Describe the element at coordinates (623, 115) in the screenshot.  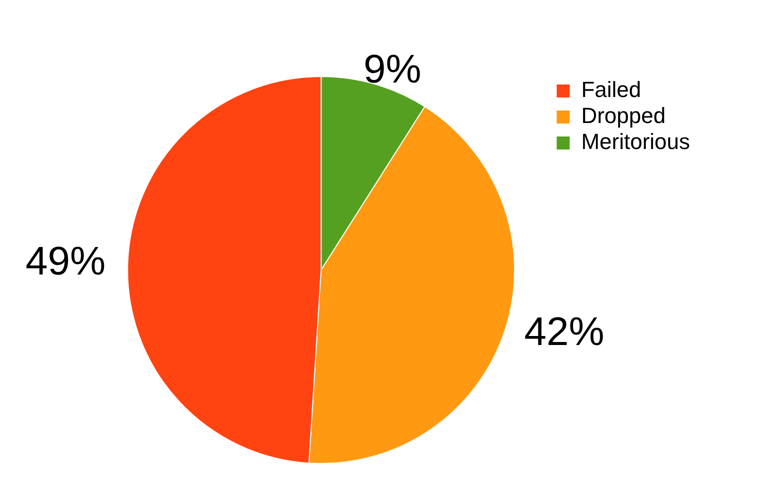
I see `legend-label: Dropped` at that location.